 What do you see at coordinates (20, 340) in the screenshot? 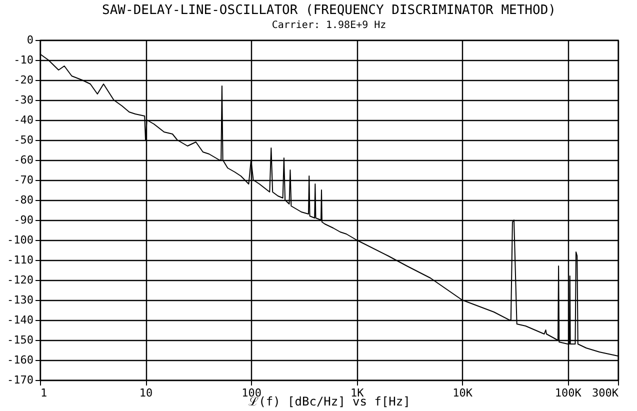
I see `y-tick-label: -150` at bounding box center [20, 340].